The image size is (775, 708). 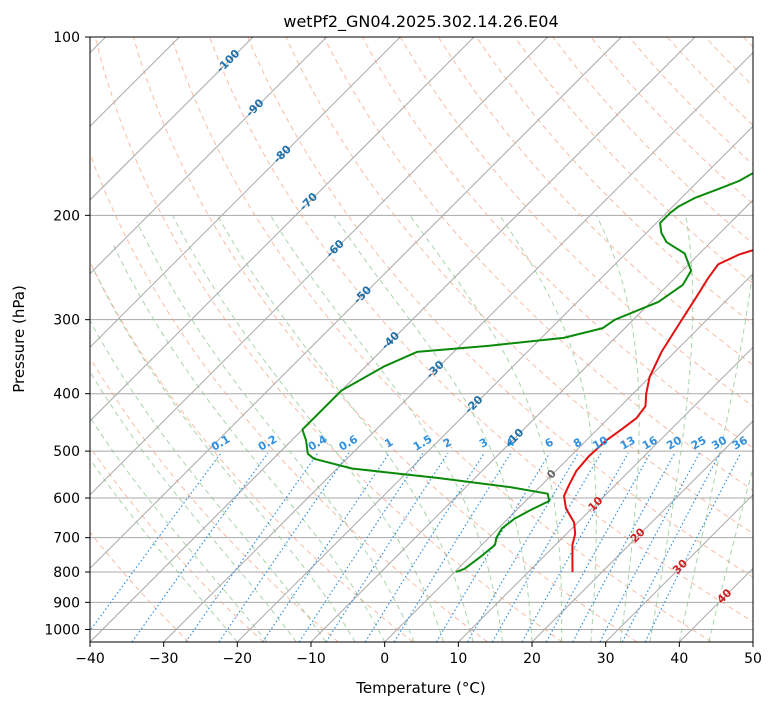 What do you see at coordinates (19, 339) in the screenshot?
I see `y-axis-label: Pressure (hPa)` at bounding box center [19, 339].